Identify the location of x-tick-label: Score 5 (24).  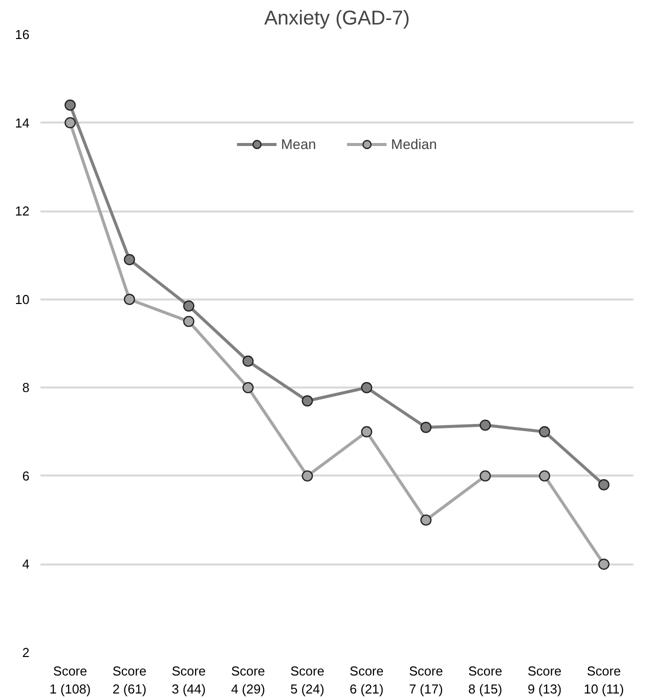
(307, 680).